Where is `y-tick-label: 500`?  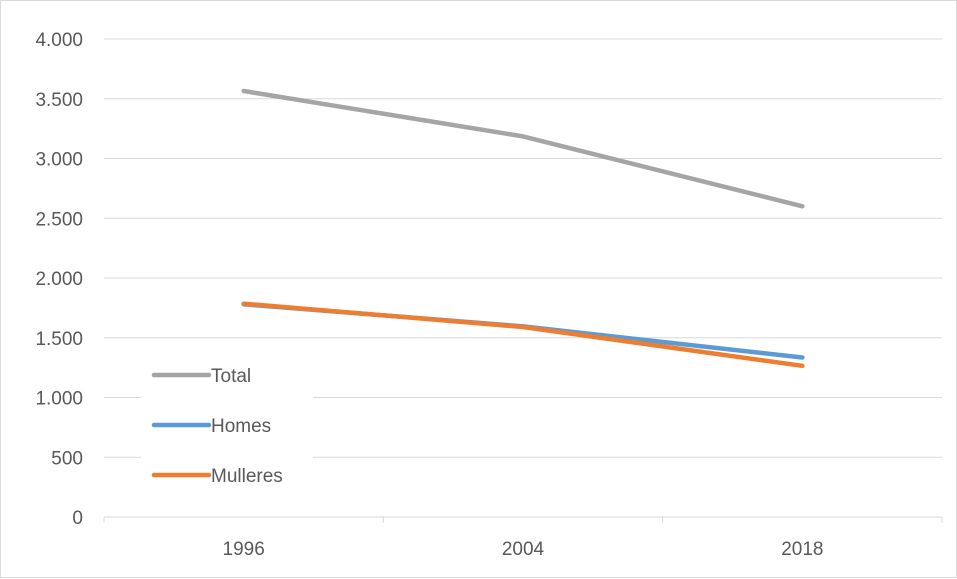
y-tick-label: 500 is located at coordinates (67, 458).